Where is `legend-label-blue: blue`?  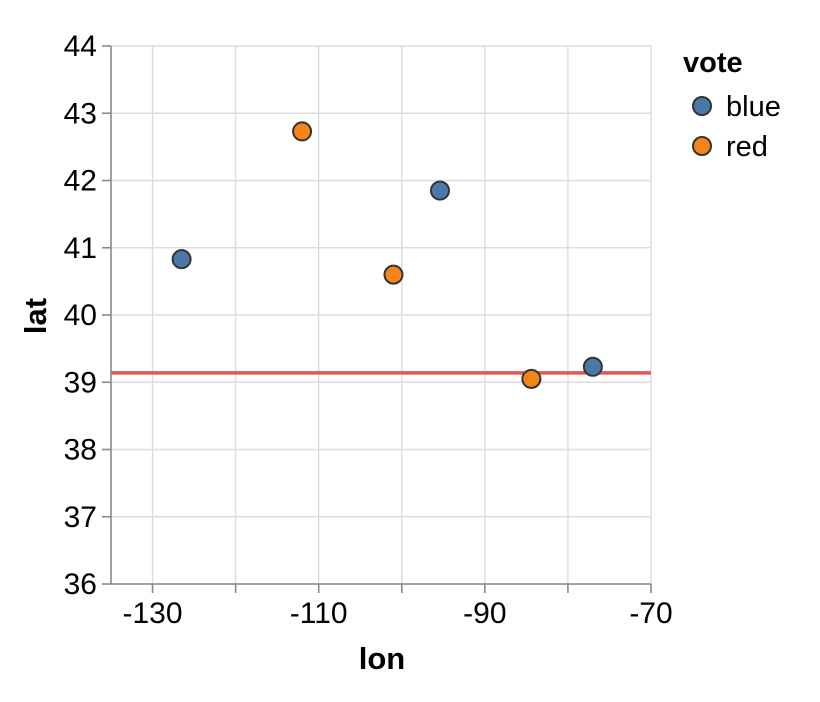 legend-label-blue: blue is located at coordinates (753, 107).